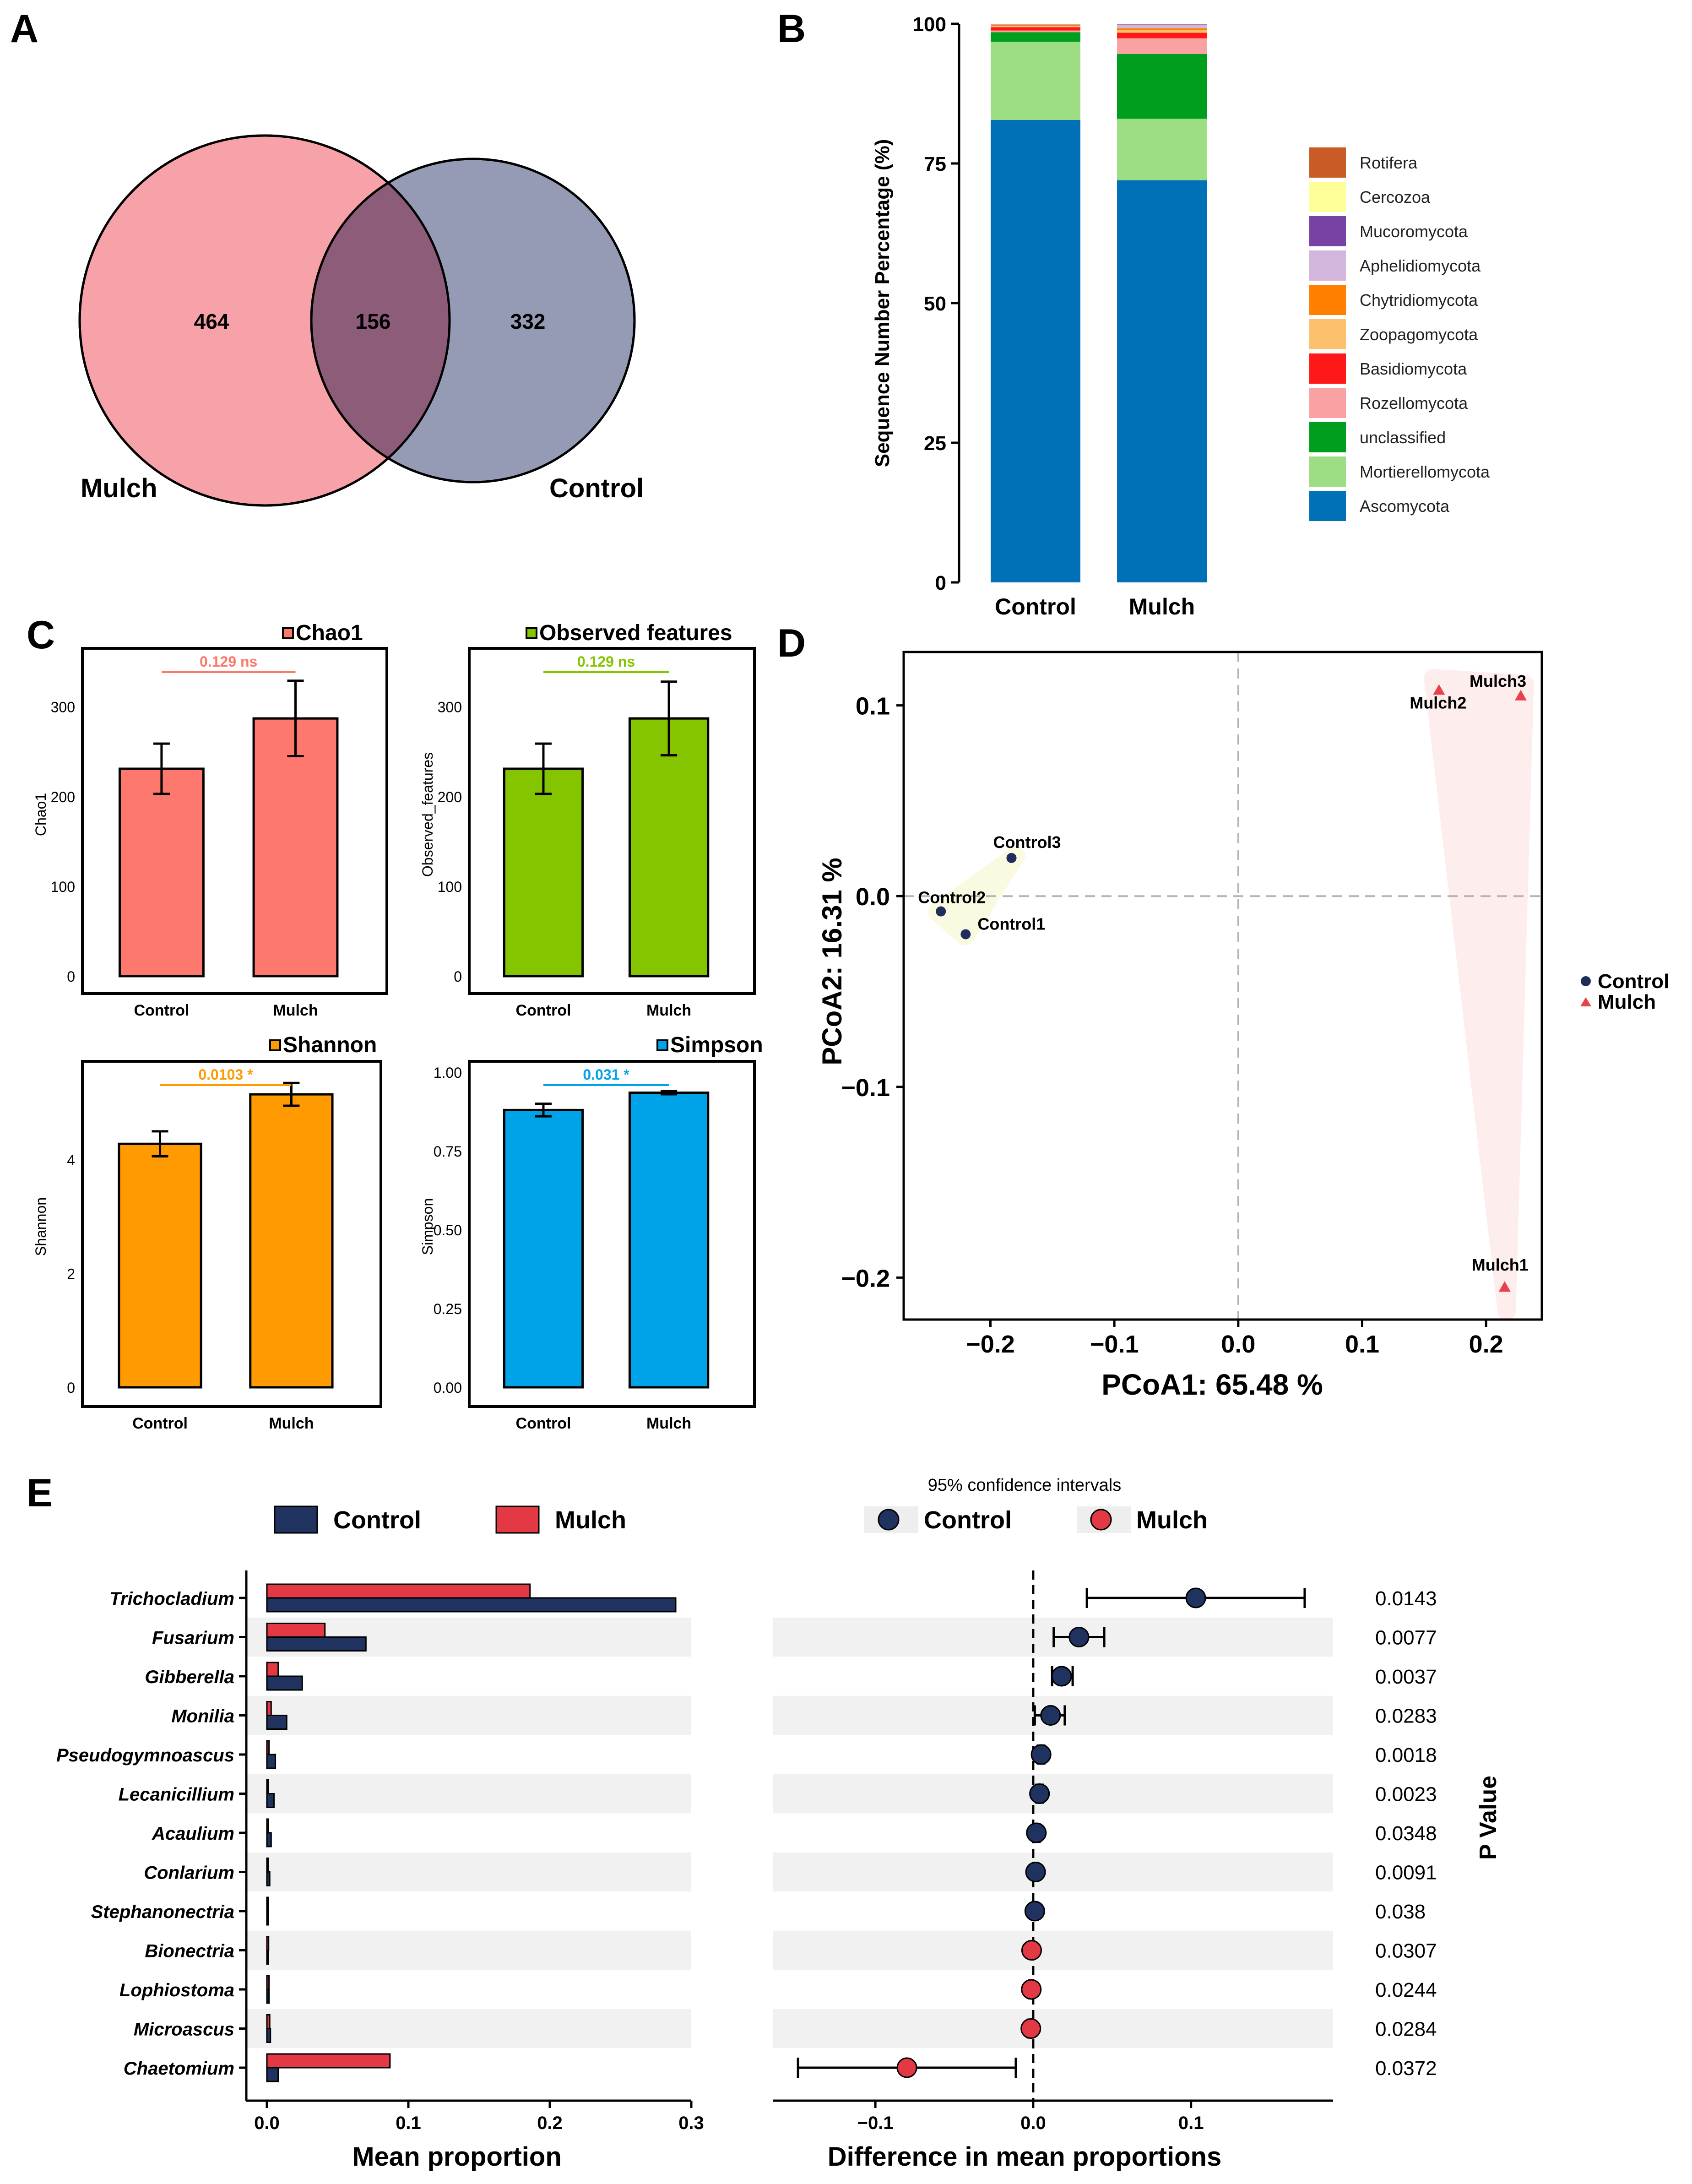 The width and height of the screenshot is (1692, 2184). I want to click on bar-mulch-rozellomycota, so click(1162, 46).